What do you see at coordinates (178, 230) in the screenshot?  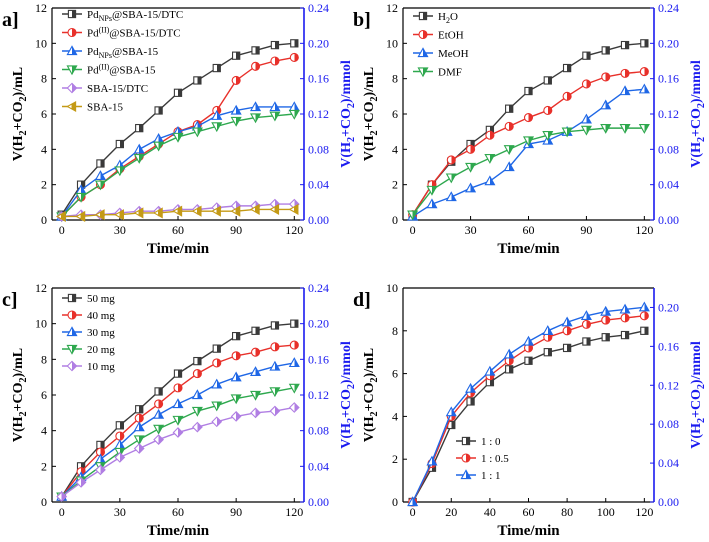 I see `x-tick-label: 60` at bounding box center [178, 230].